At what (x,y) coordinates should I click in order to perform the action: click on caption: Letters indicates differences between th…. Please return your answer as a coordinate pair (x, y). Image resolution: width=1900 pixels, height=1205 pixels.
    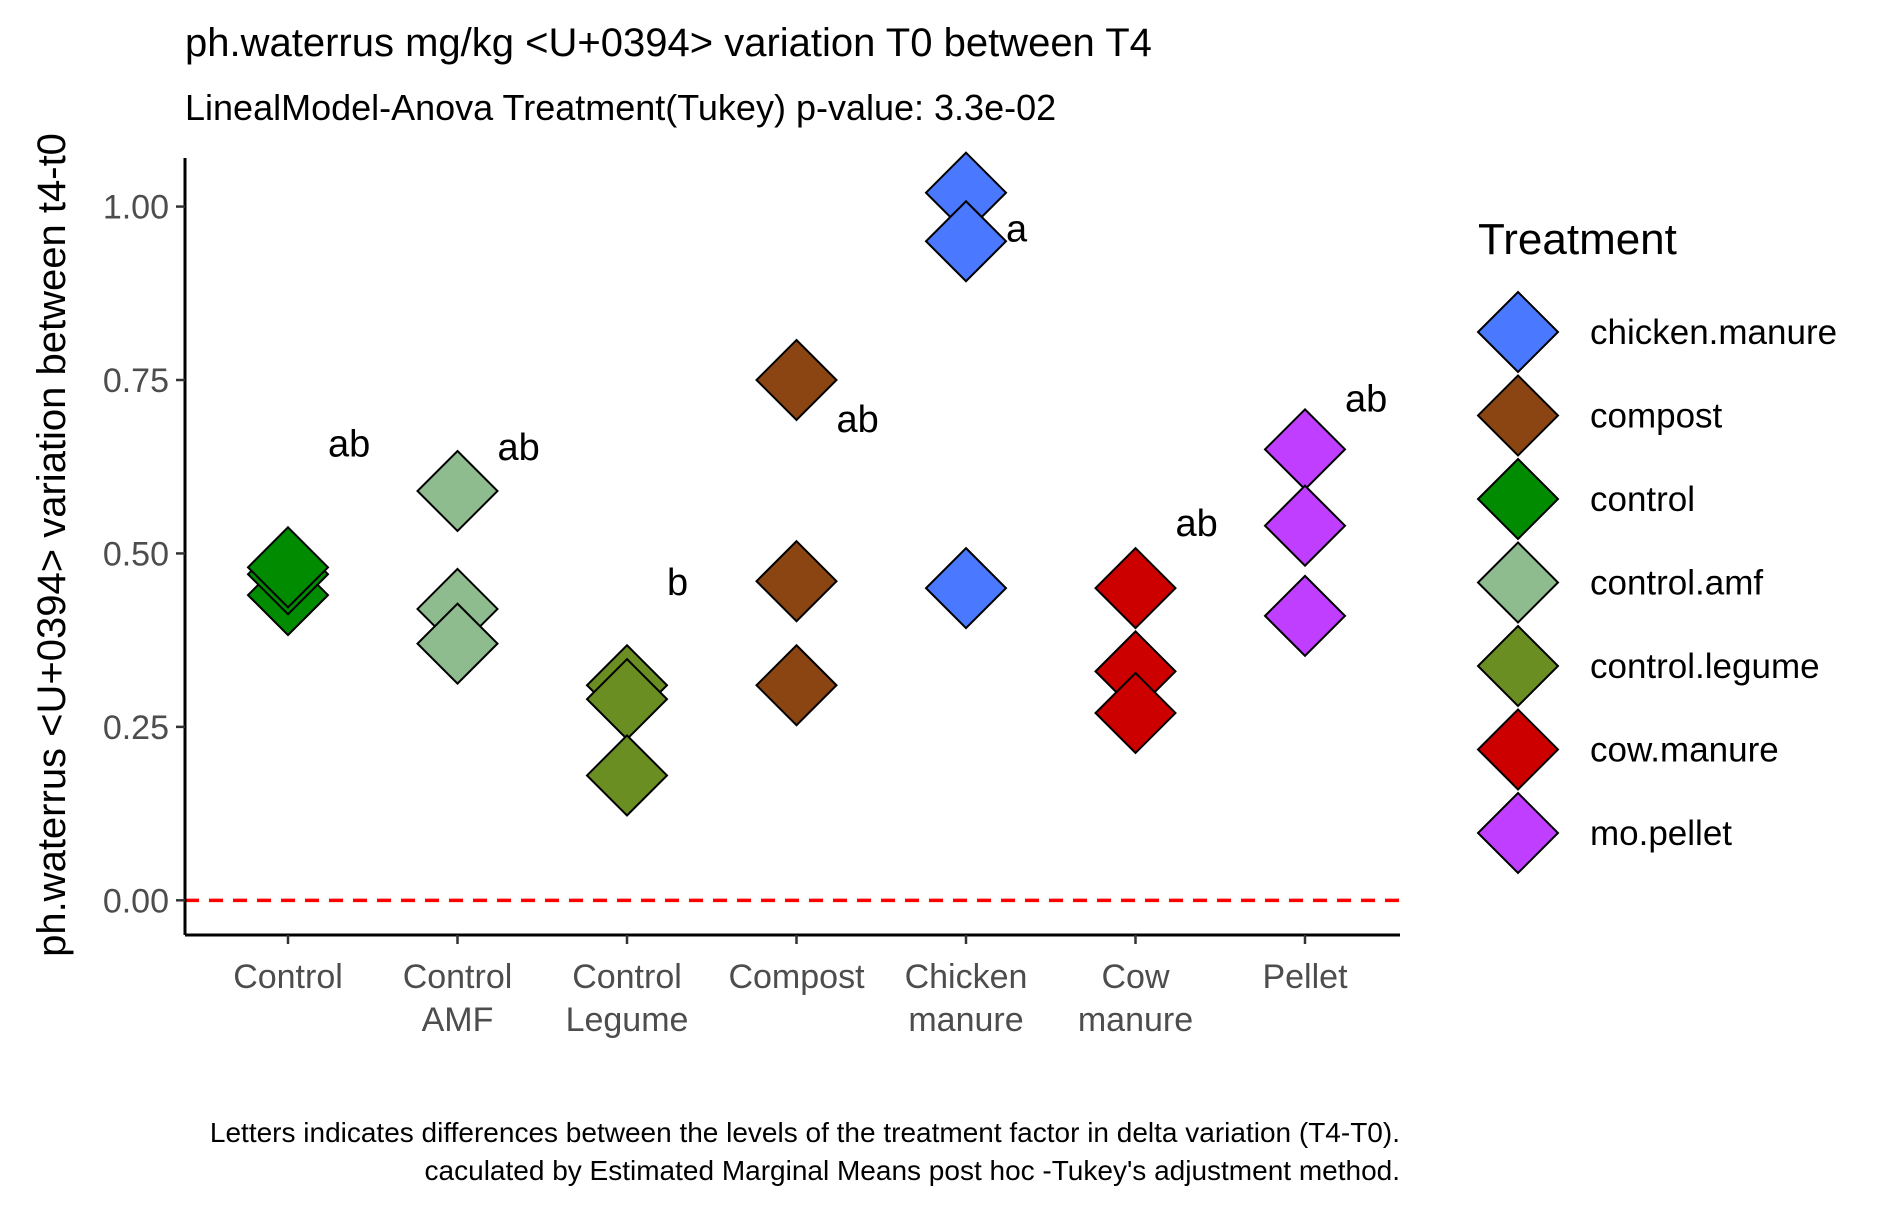
    Looking at the image, I should click on (805, 1151).